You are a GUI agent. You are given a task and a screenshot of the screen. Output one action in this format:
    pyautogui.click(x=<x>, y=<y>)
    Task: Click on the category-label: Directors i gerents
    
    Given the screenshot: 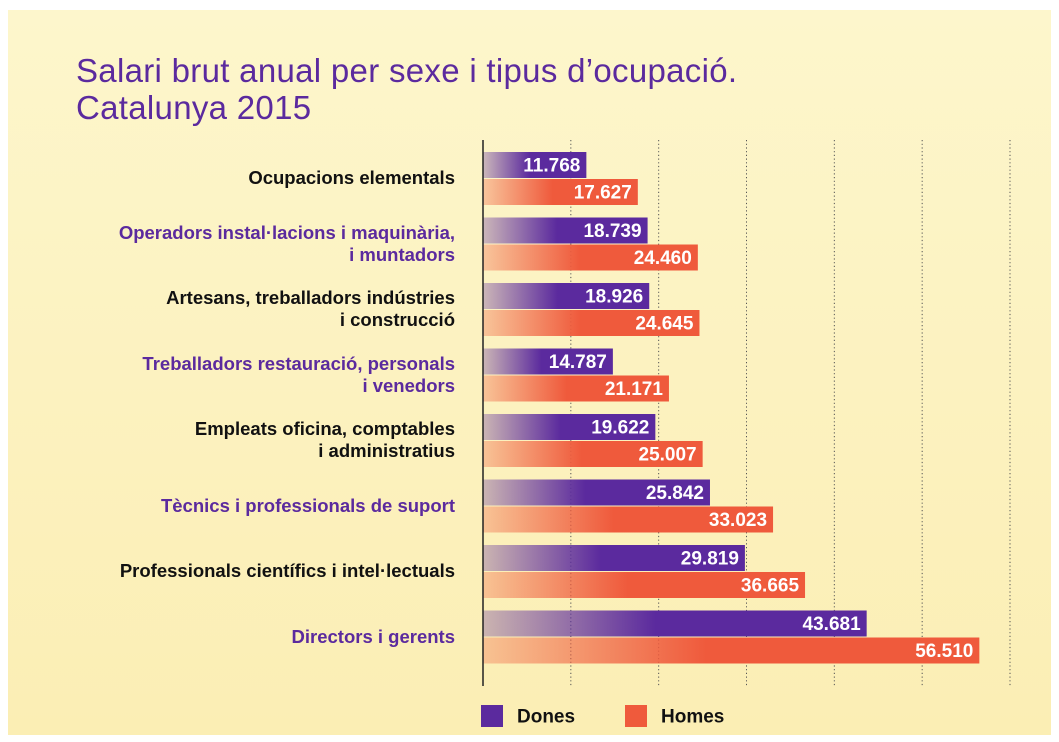 What is the action you would take?
    pyautogui.click(x=373, y=636)
    